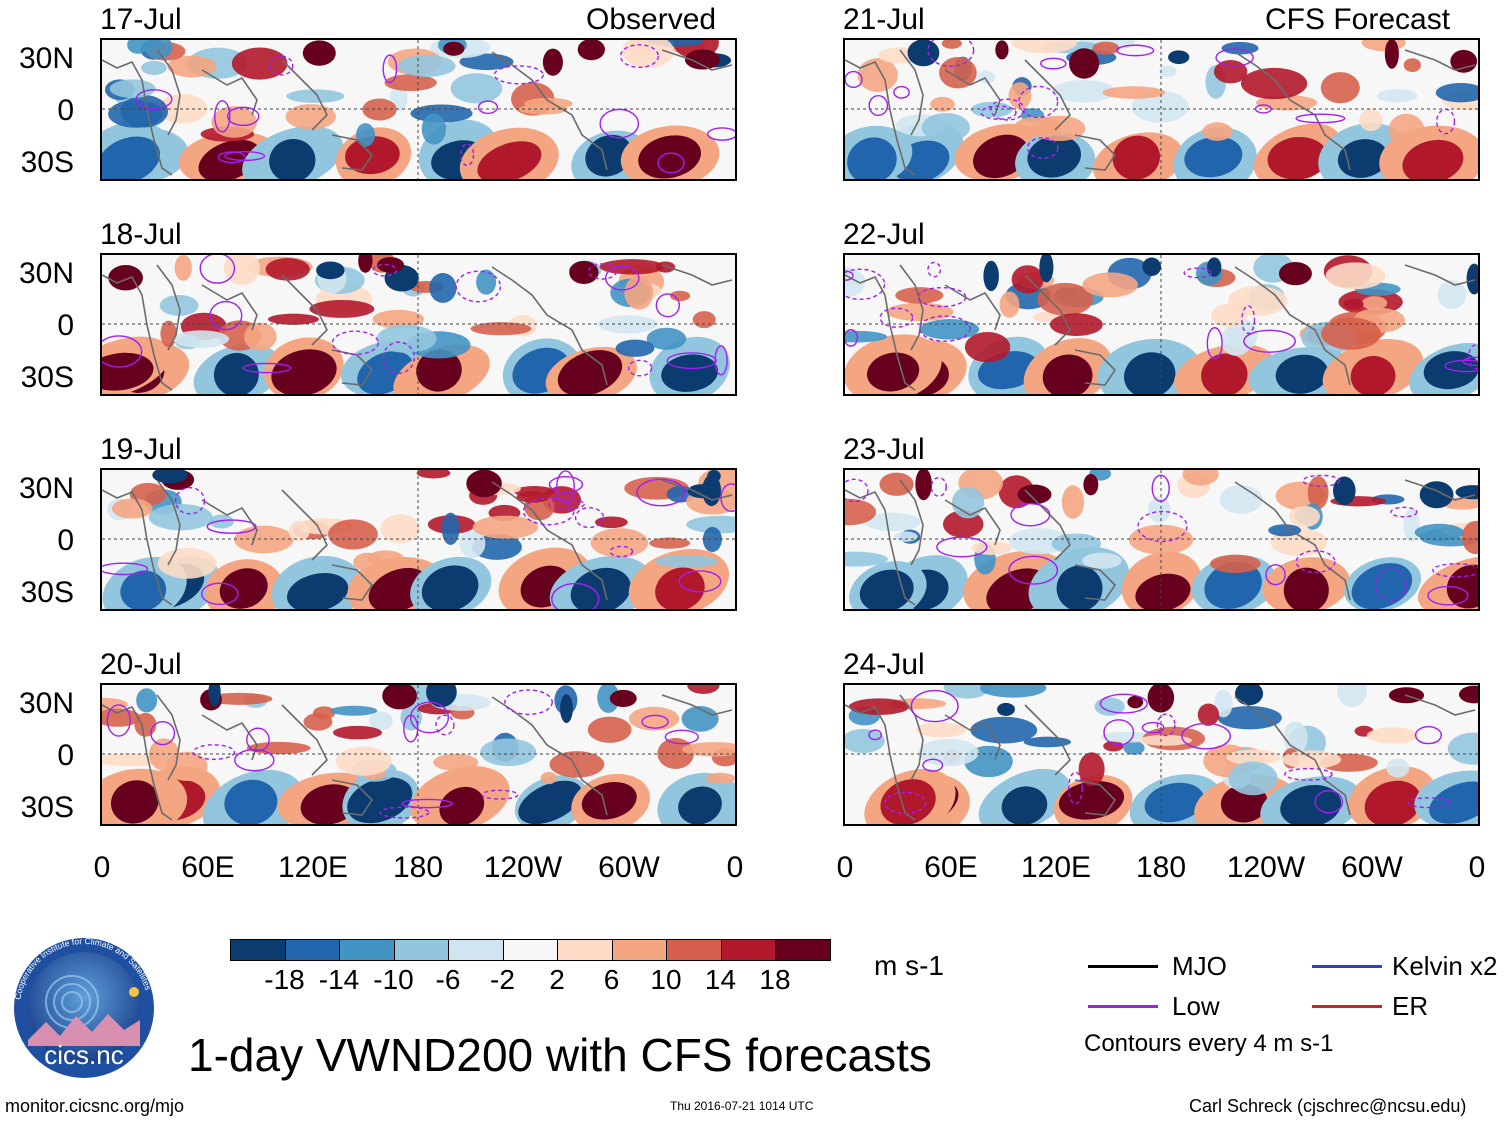 The image size is (1510, 1121). I want to click on map-panel-22jul, so click(1161, 324).